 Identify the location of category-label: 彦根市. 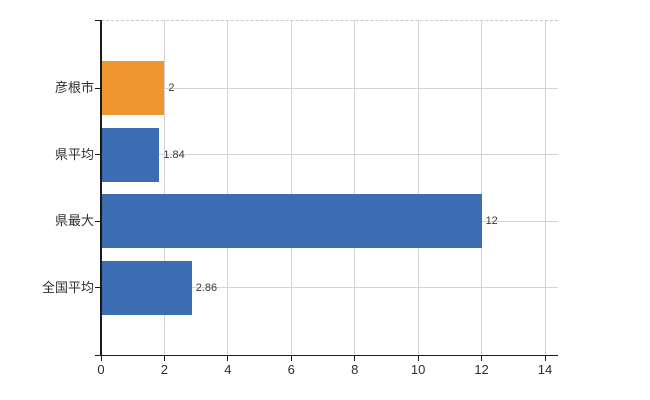
(74, 87).